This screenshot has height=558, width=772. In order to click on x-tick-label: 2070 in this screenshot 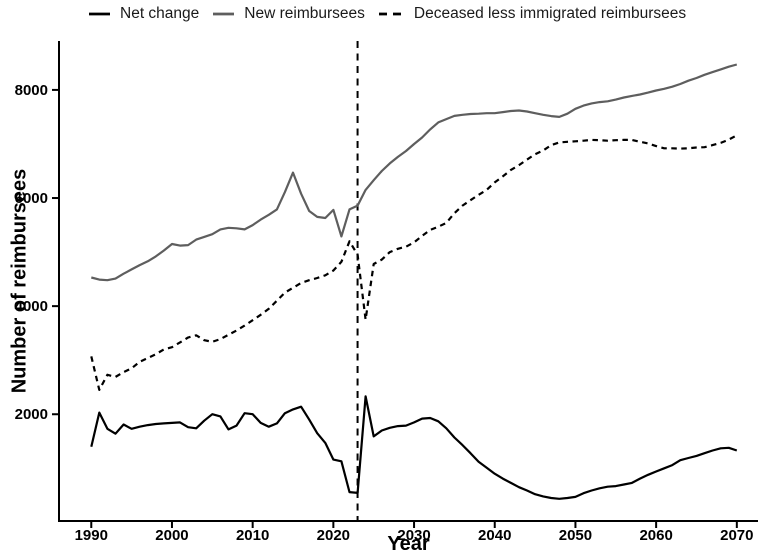, I will do `click(736, 535)`.